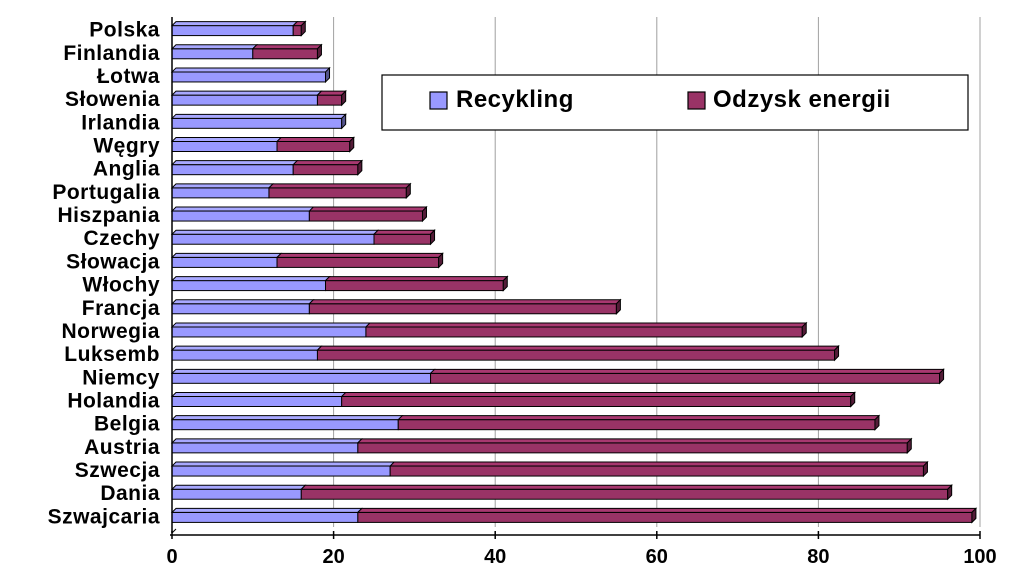  I want to click on category-label: Słowenia, so click(112, 99).